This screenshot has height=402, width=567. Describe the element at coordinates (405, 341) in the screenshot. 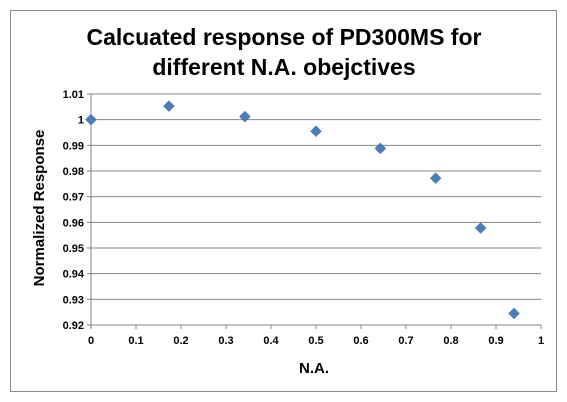

I see `x-tick-label: 0.7` at that location.